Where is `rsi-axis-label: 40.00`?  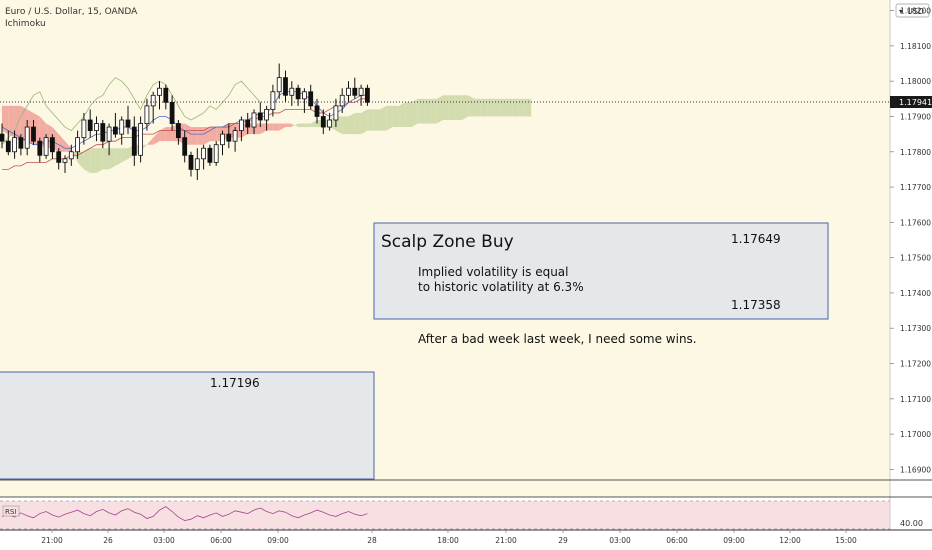 rsi-axis-label: 40.00 is located at coordinates (911, 523).